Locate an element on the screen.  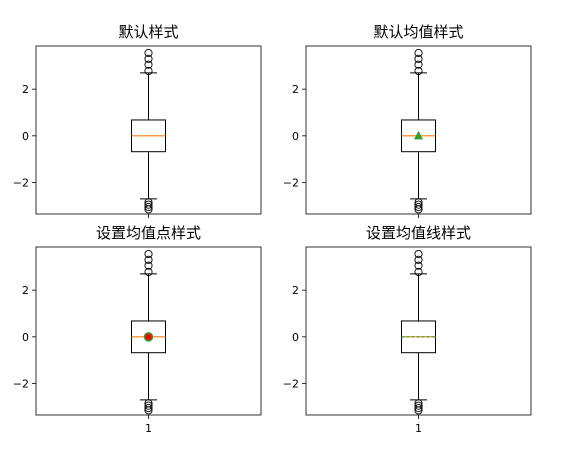
subplot-title: 默认均值样式 is located at coordinates (418, 32).